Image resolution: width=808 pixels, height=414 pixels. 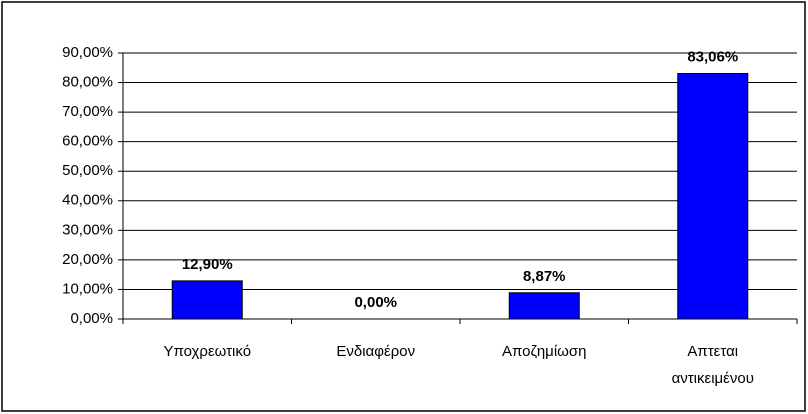 What do you see at coordinates (712, 365) in the screenshot?
I see `x-tick-label: Απτεται αντικειμένου` at bounding box center [712, 365].